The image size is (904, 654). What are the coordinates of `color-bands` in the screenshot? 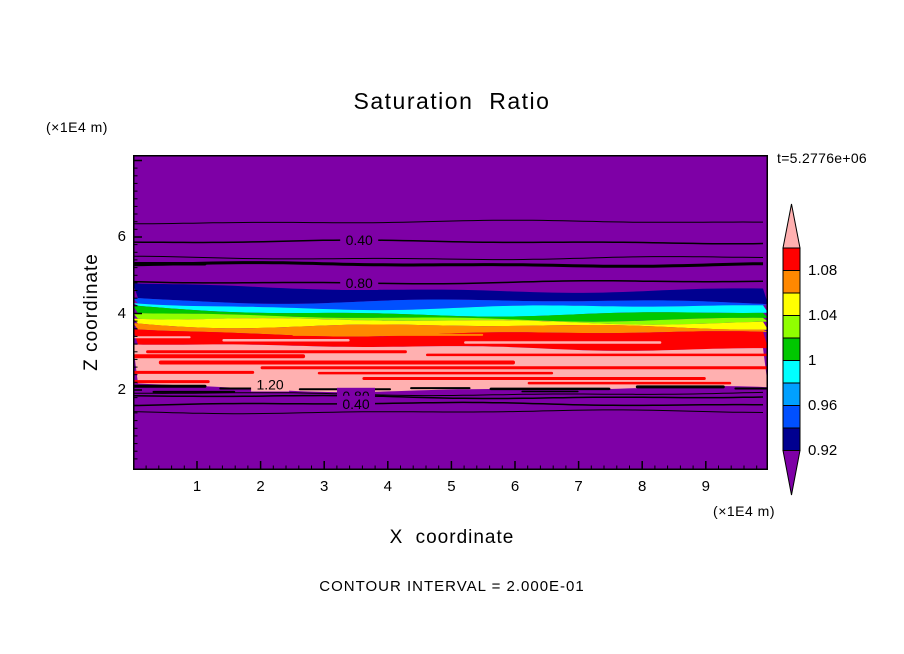 It's located at (450, 338).